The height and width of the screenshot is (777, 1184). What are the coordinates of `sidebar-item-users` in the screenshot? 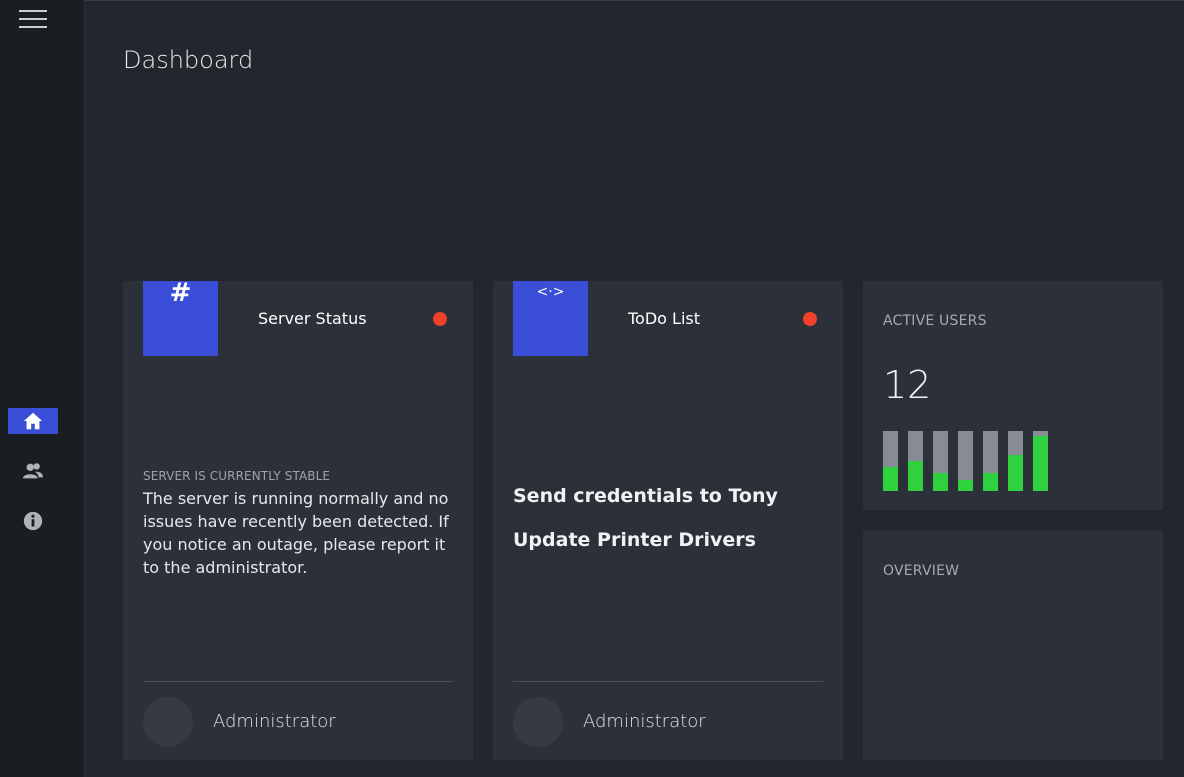 It's located at (33, 471).